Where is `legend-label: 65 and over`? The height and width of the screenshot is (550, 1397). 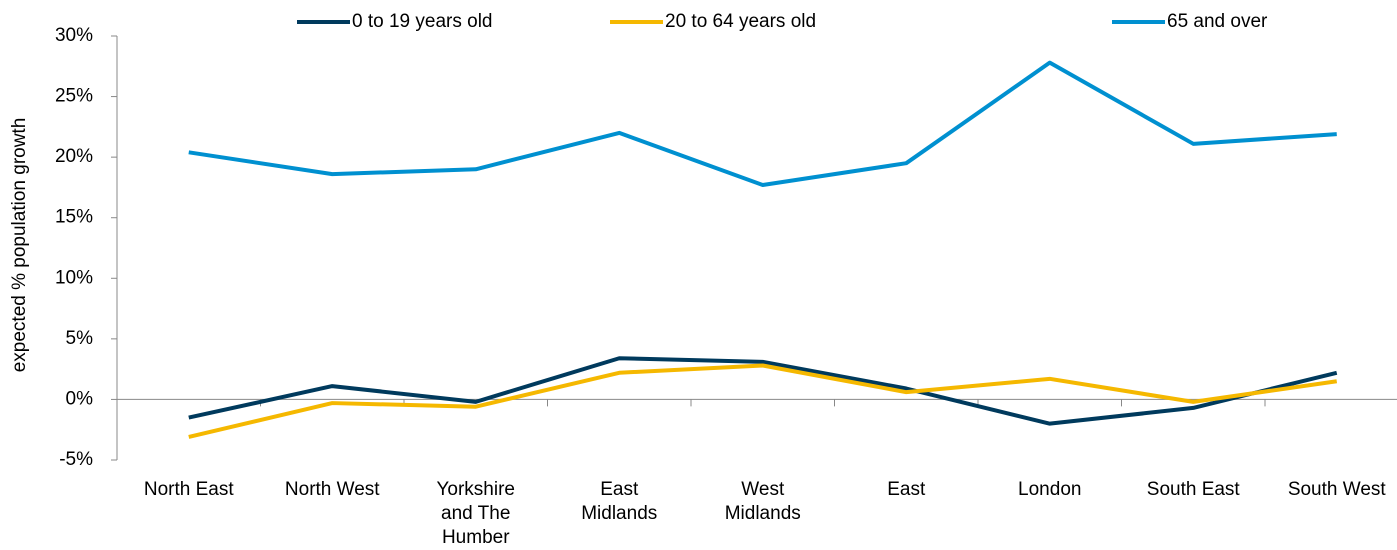
legend-label: 65 and over is located at coordinates (1217, 21).